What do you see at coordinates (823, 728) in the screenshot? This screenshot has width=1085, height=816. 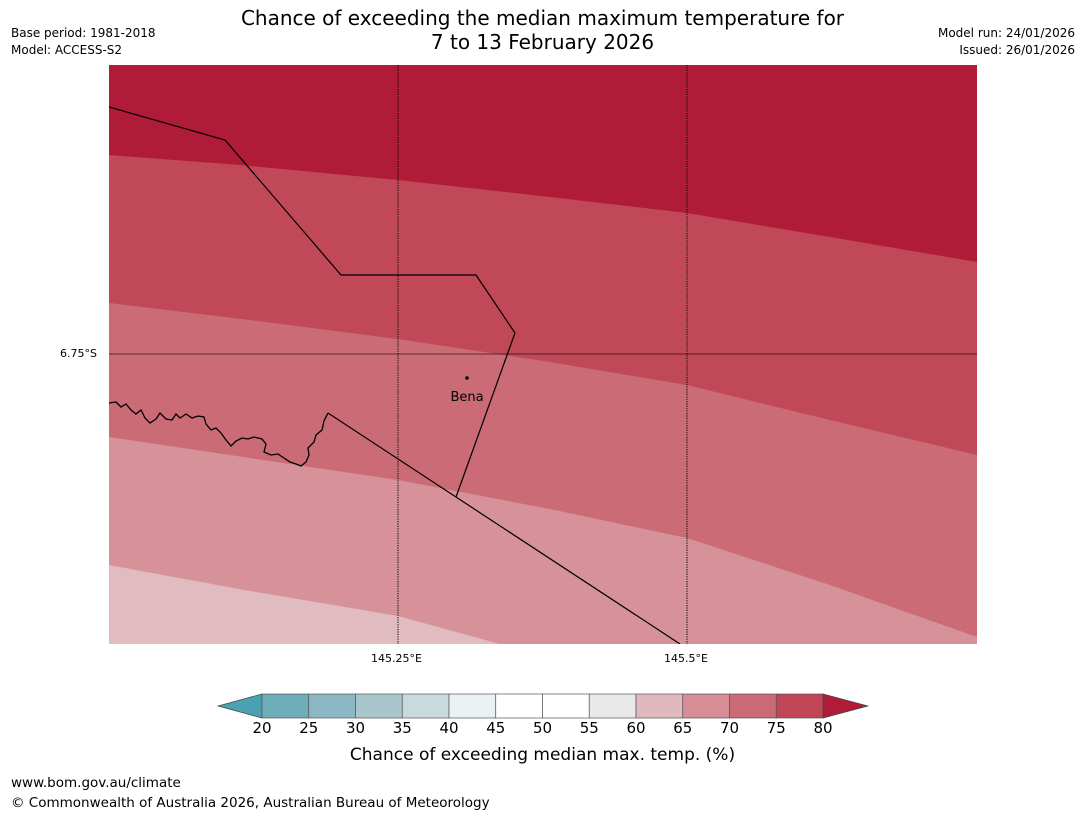 I see `colorbar-tick-80: 80` at bounding box center [823, 728].